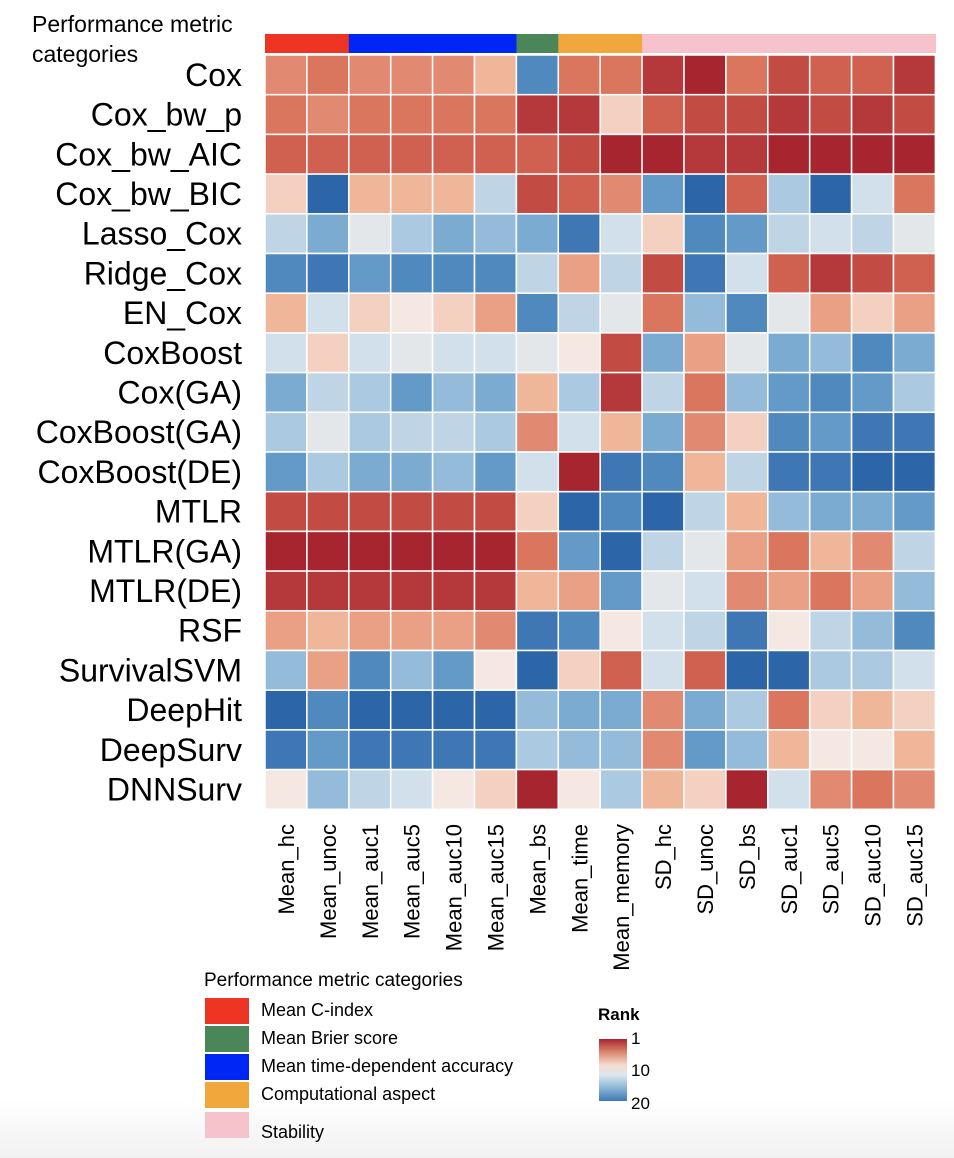 The width and height of the screenshot is (954, 1158). I want to click on column-label-mean-auc1: Mean_auc1, so click(370, 881).